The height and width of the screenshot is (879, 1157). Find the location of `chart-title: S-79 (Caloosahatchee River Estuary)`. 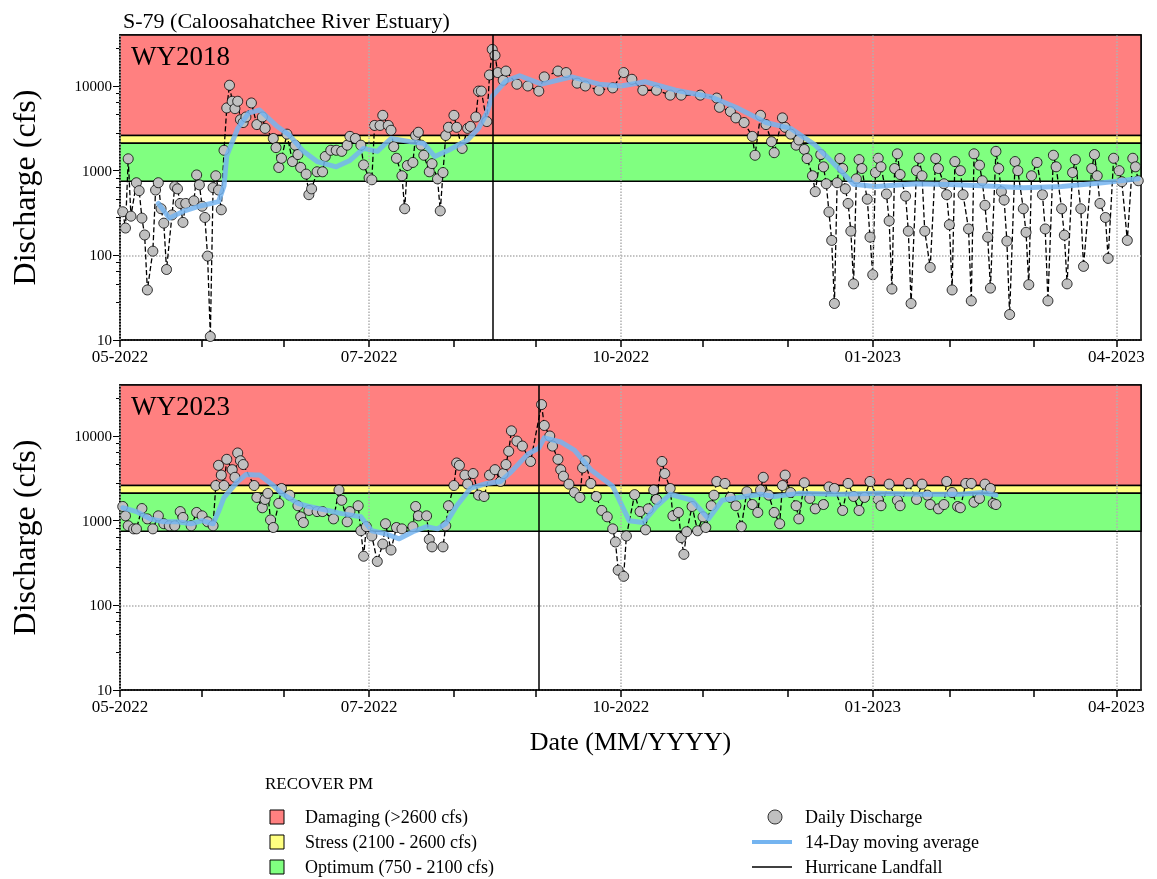

chart-title: S-79 (Caloosahatchee River Estuary) is located at coordinates (286, 20).